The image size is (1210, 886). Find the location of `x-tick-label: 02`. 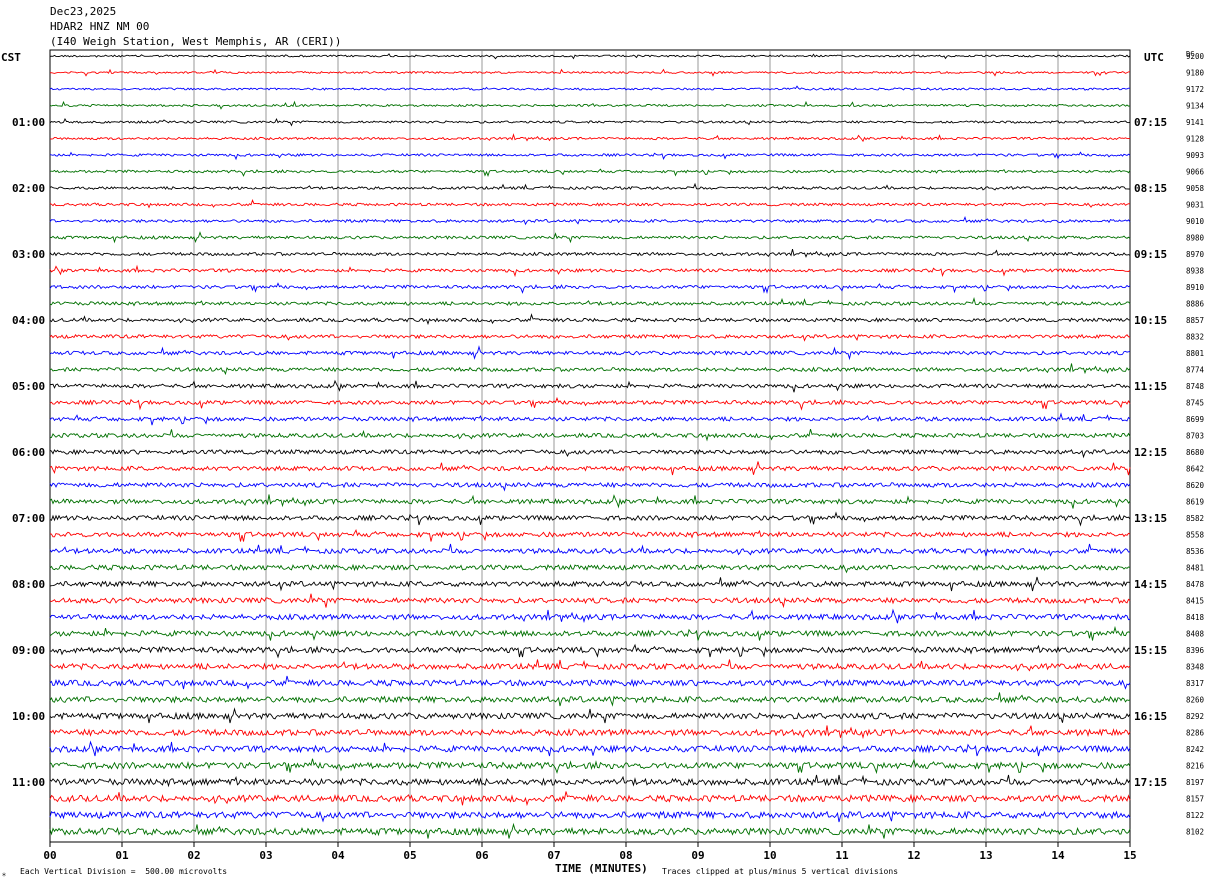

x-tick-label: 02 is located at coordinates (193, 855).